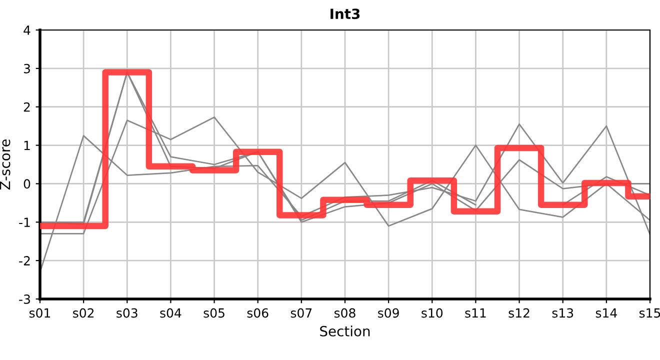 This screenshot has height=360, width=660. What do you see at coordinates (345, 331) in the screenshot?
I see `x-axis-title: Section` at bounding box center [345, 331].